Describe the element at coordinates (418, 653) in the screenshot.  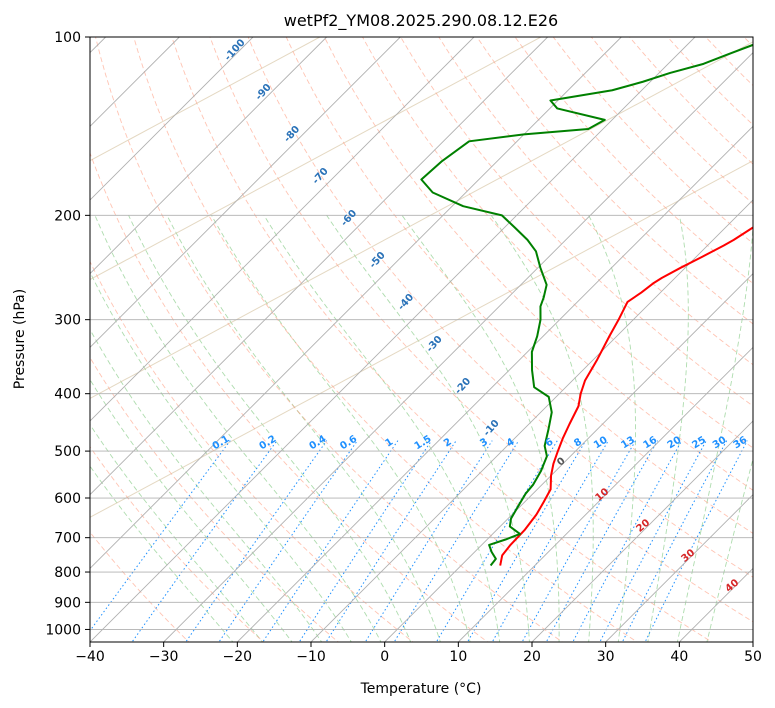
I see `x-axis-ticks: −40 −30 −20 −10 0 10 20 30 40 50` at that location.